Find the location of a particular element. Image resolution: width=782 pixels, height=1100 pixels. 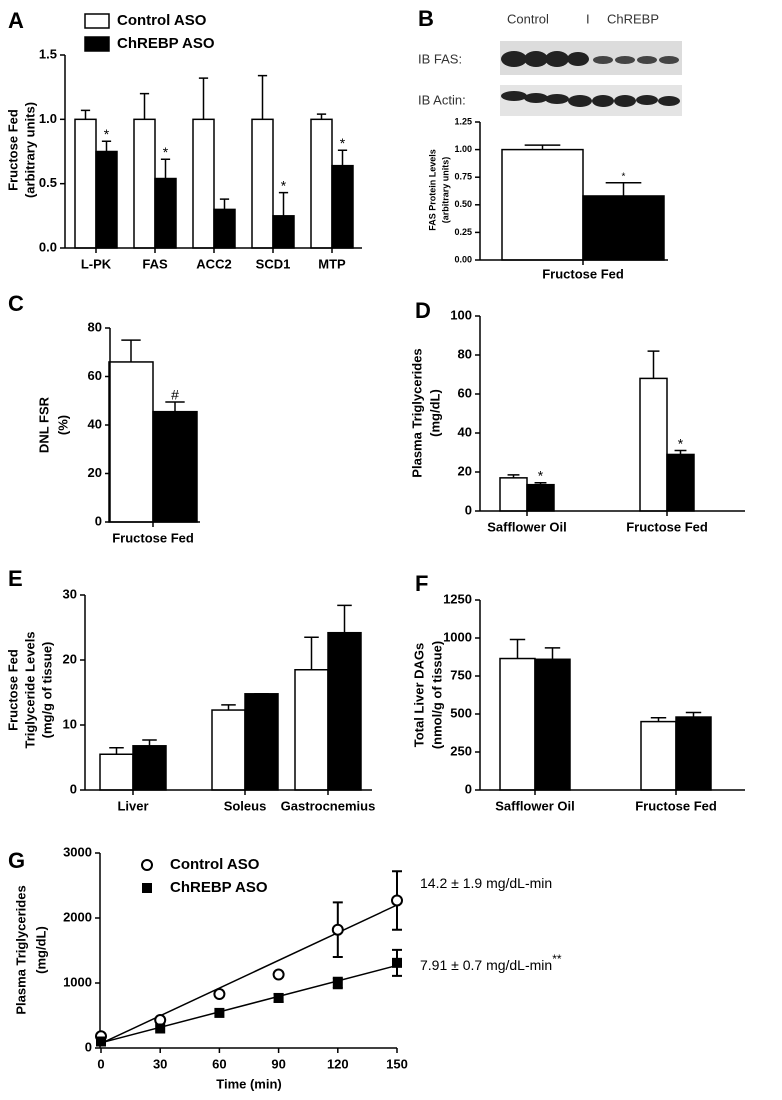

y-tick-label: 10 is located at coordinates (70, 723).